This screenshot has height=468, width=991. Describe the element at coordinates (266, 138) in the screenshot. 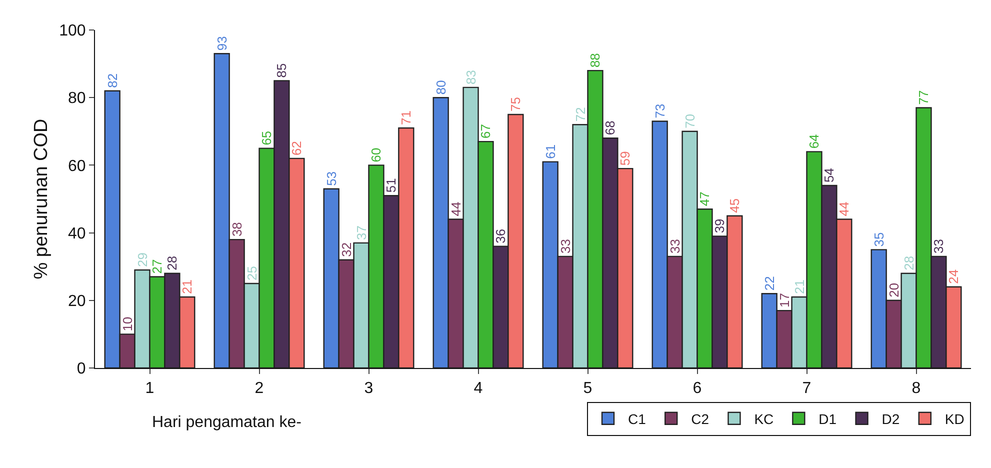

I see `data-label: 65` at that location.